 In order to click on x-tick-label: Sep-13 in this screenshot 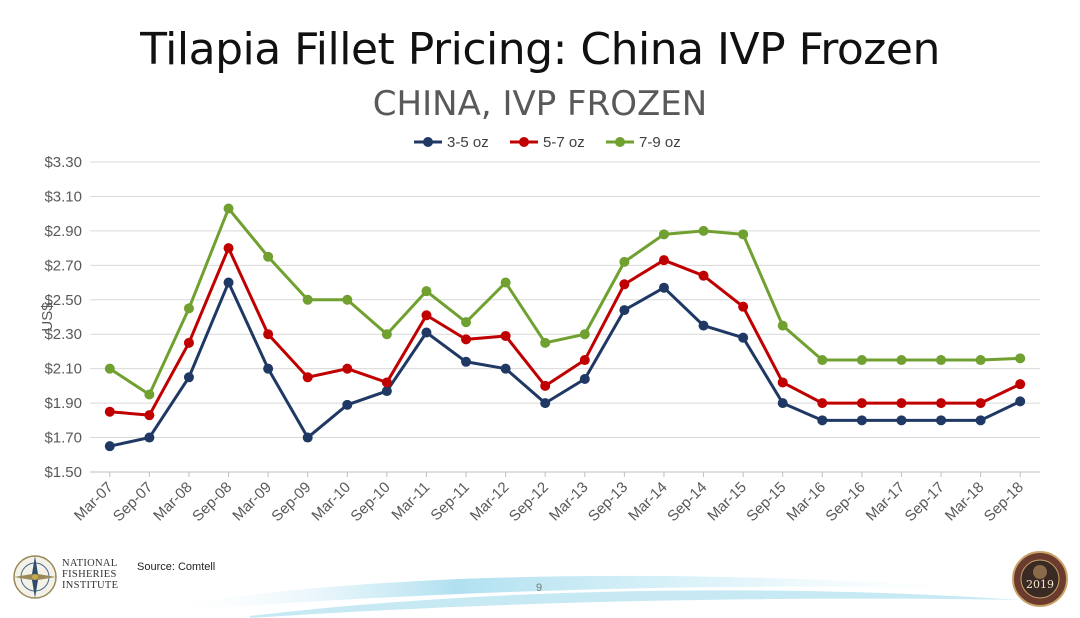, I will do `click(608, 502)`.